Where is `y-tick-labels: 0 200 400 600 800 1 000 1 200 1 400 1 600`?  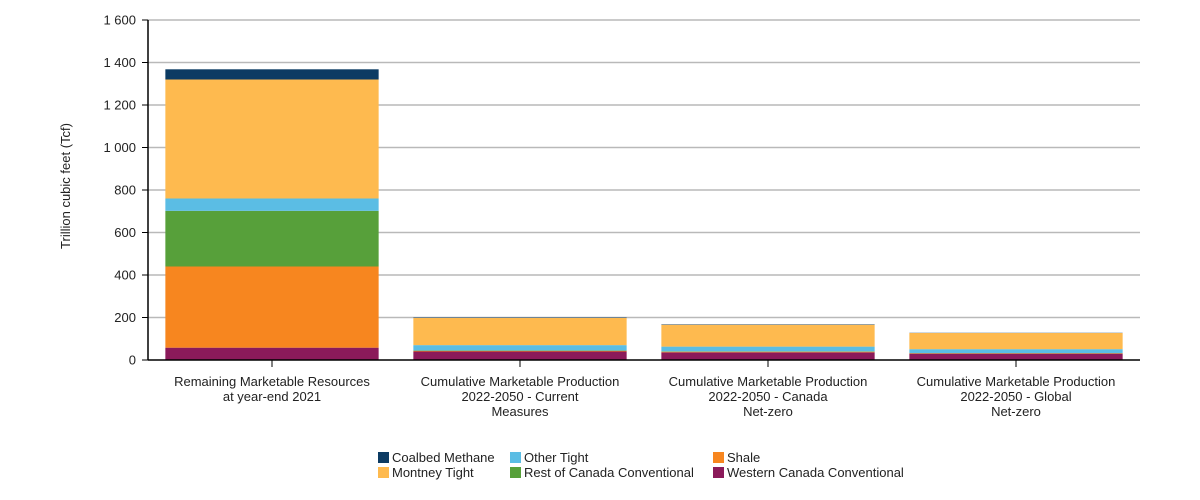 y-tick-labels: 0 200 400 600 800 1 000 1 200 1 400 1 600 is located at coordinates (119, 190).